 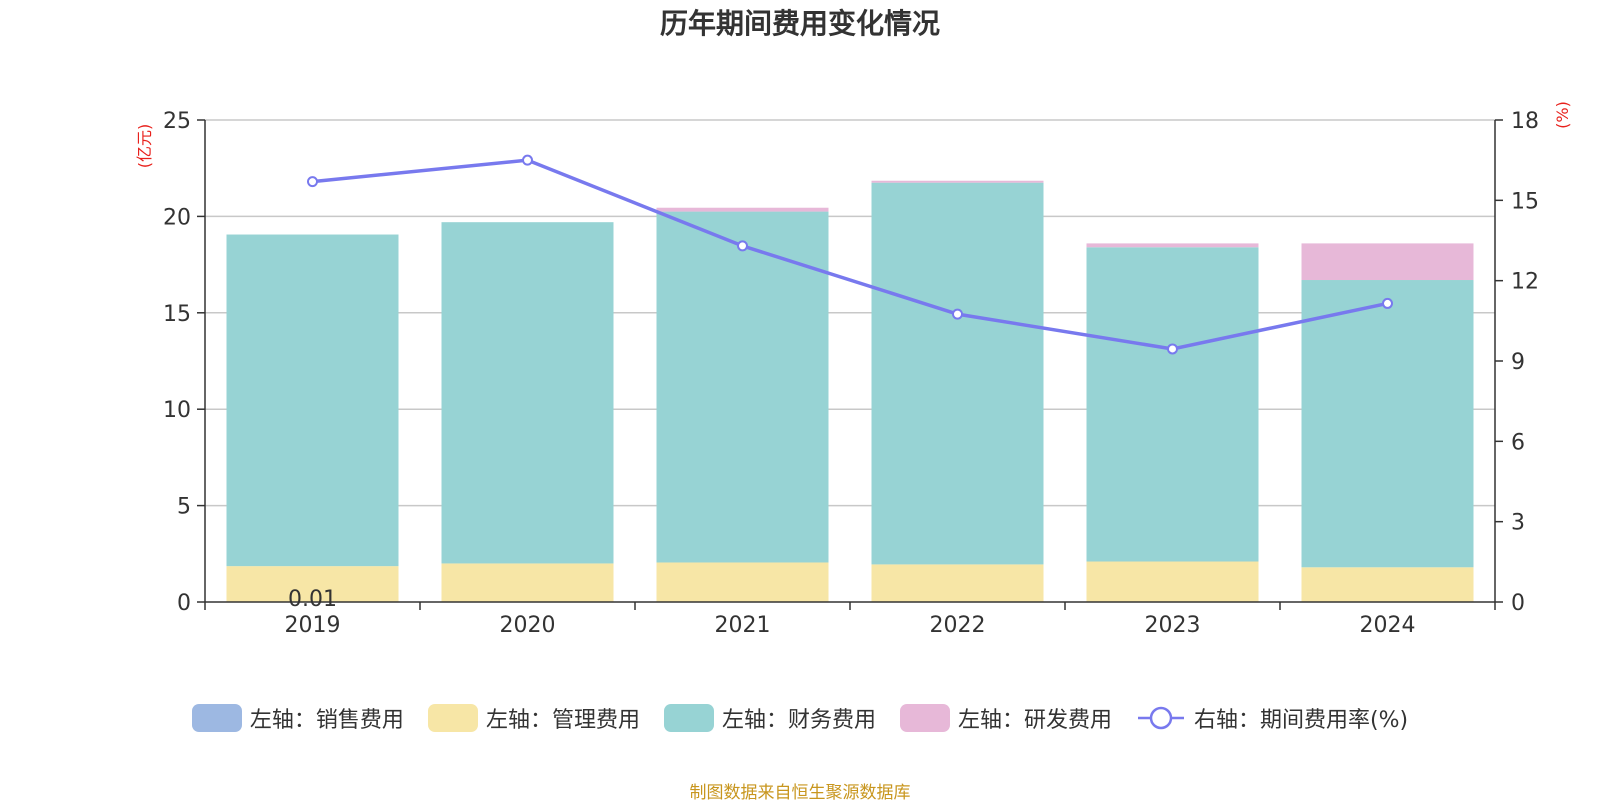 I want to click on left-axis-tick-label: 20, so click(x=177, y=217).